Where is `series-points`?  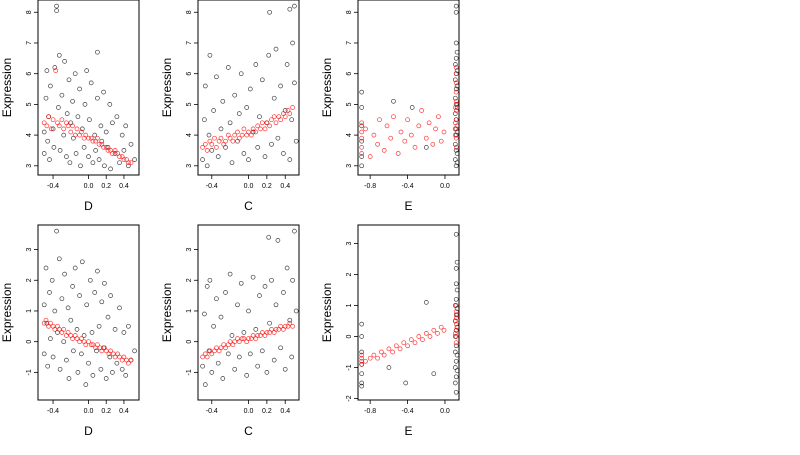 series-points is located at coordinates (409, 335).